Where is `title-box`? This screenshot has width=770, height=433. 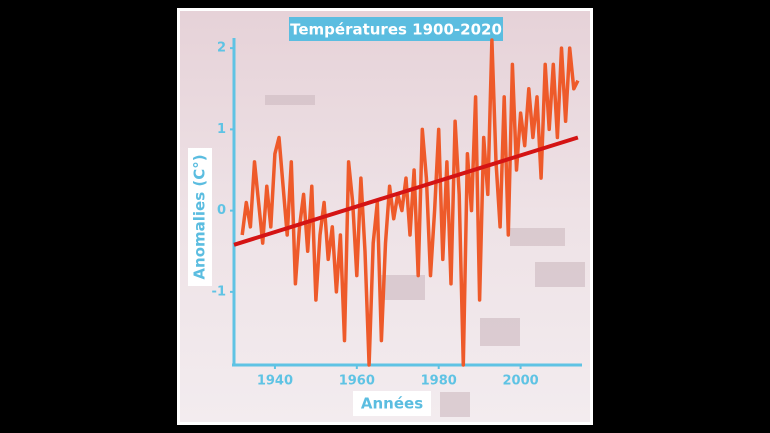 title-box is located at coordinates (396, 29).